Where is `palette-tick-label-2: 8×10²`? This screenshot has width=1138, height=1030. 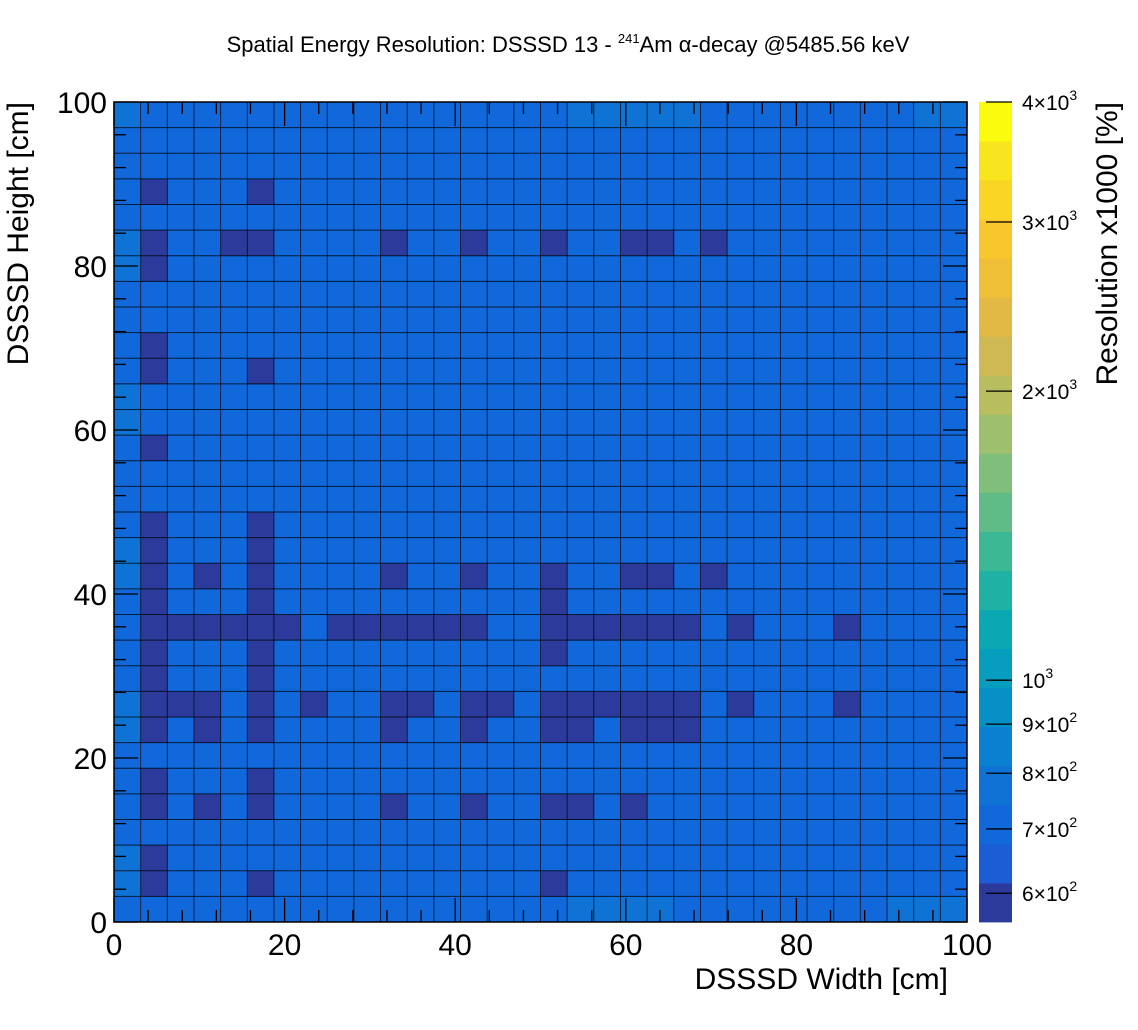
palette-tick-label-2: 8×10² is located at coordinates (1049, 772).